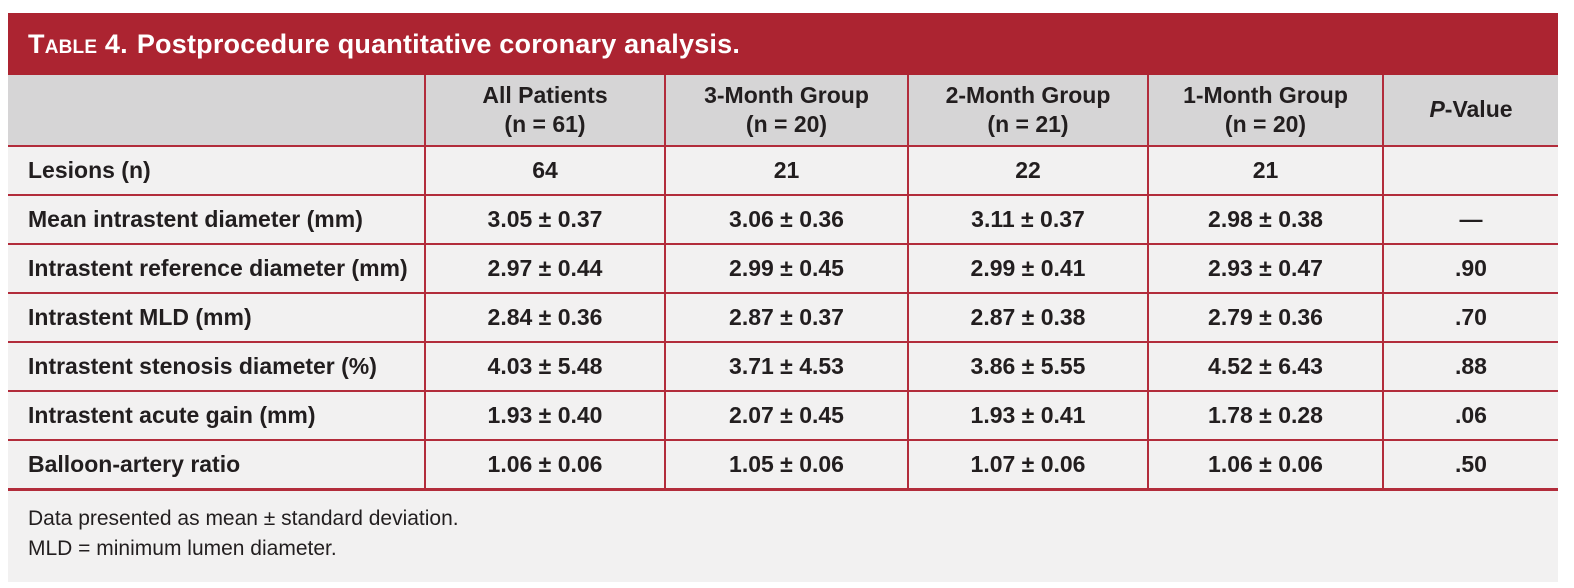  What do you see at coordinates (1470, 269) in the screenshot?
I see `cell-value: .90` at bounding box center [1470, 269].